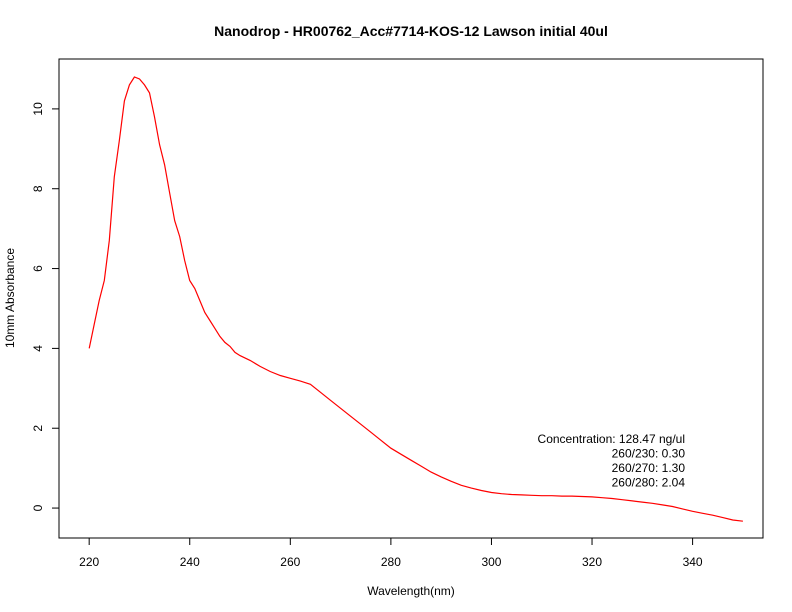  I want to click on y-tick-label: 4, so click(38, 348).